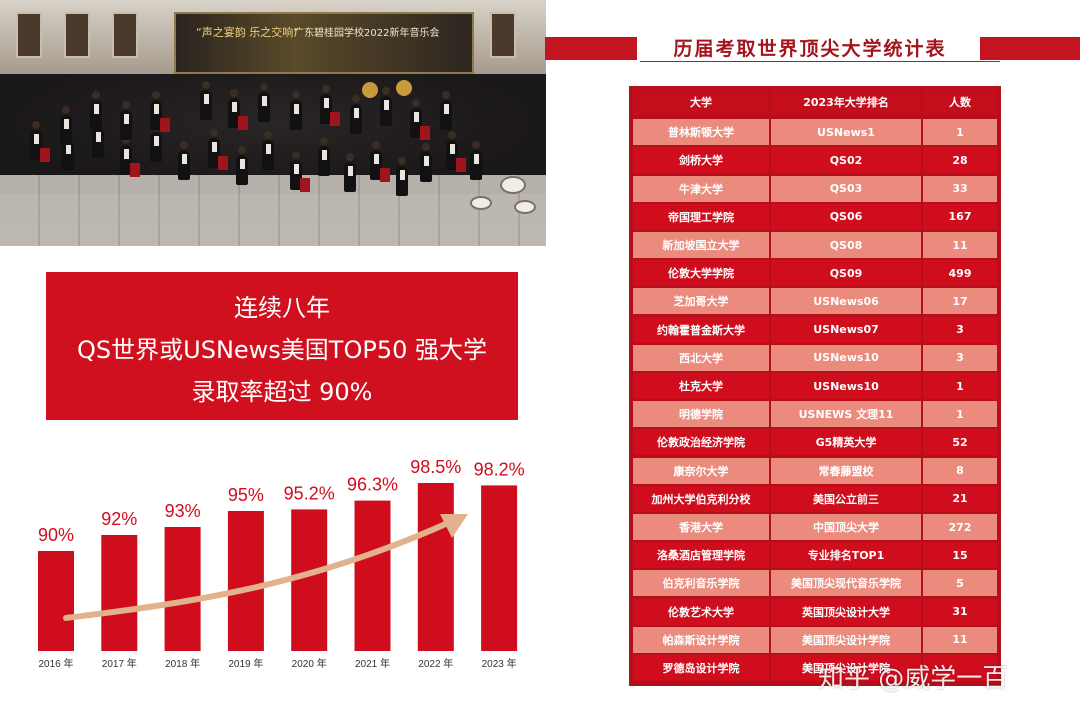 This screenshot has width=1080, height=721. What do you see at coordinates (846, 132) in the screenshot?
I see `cell-ranking: USNews1` at bounding box center [846, 132].